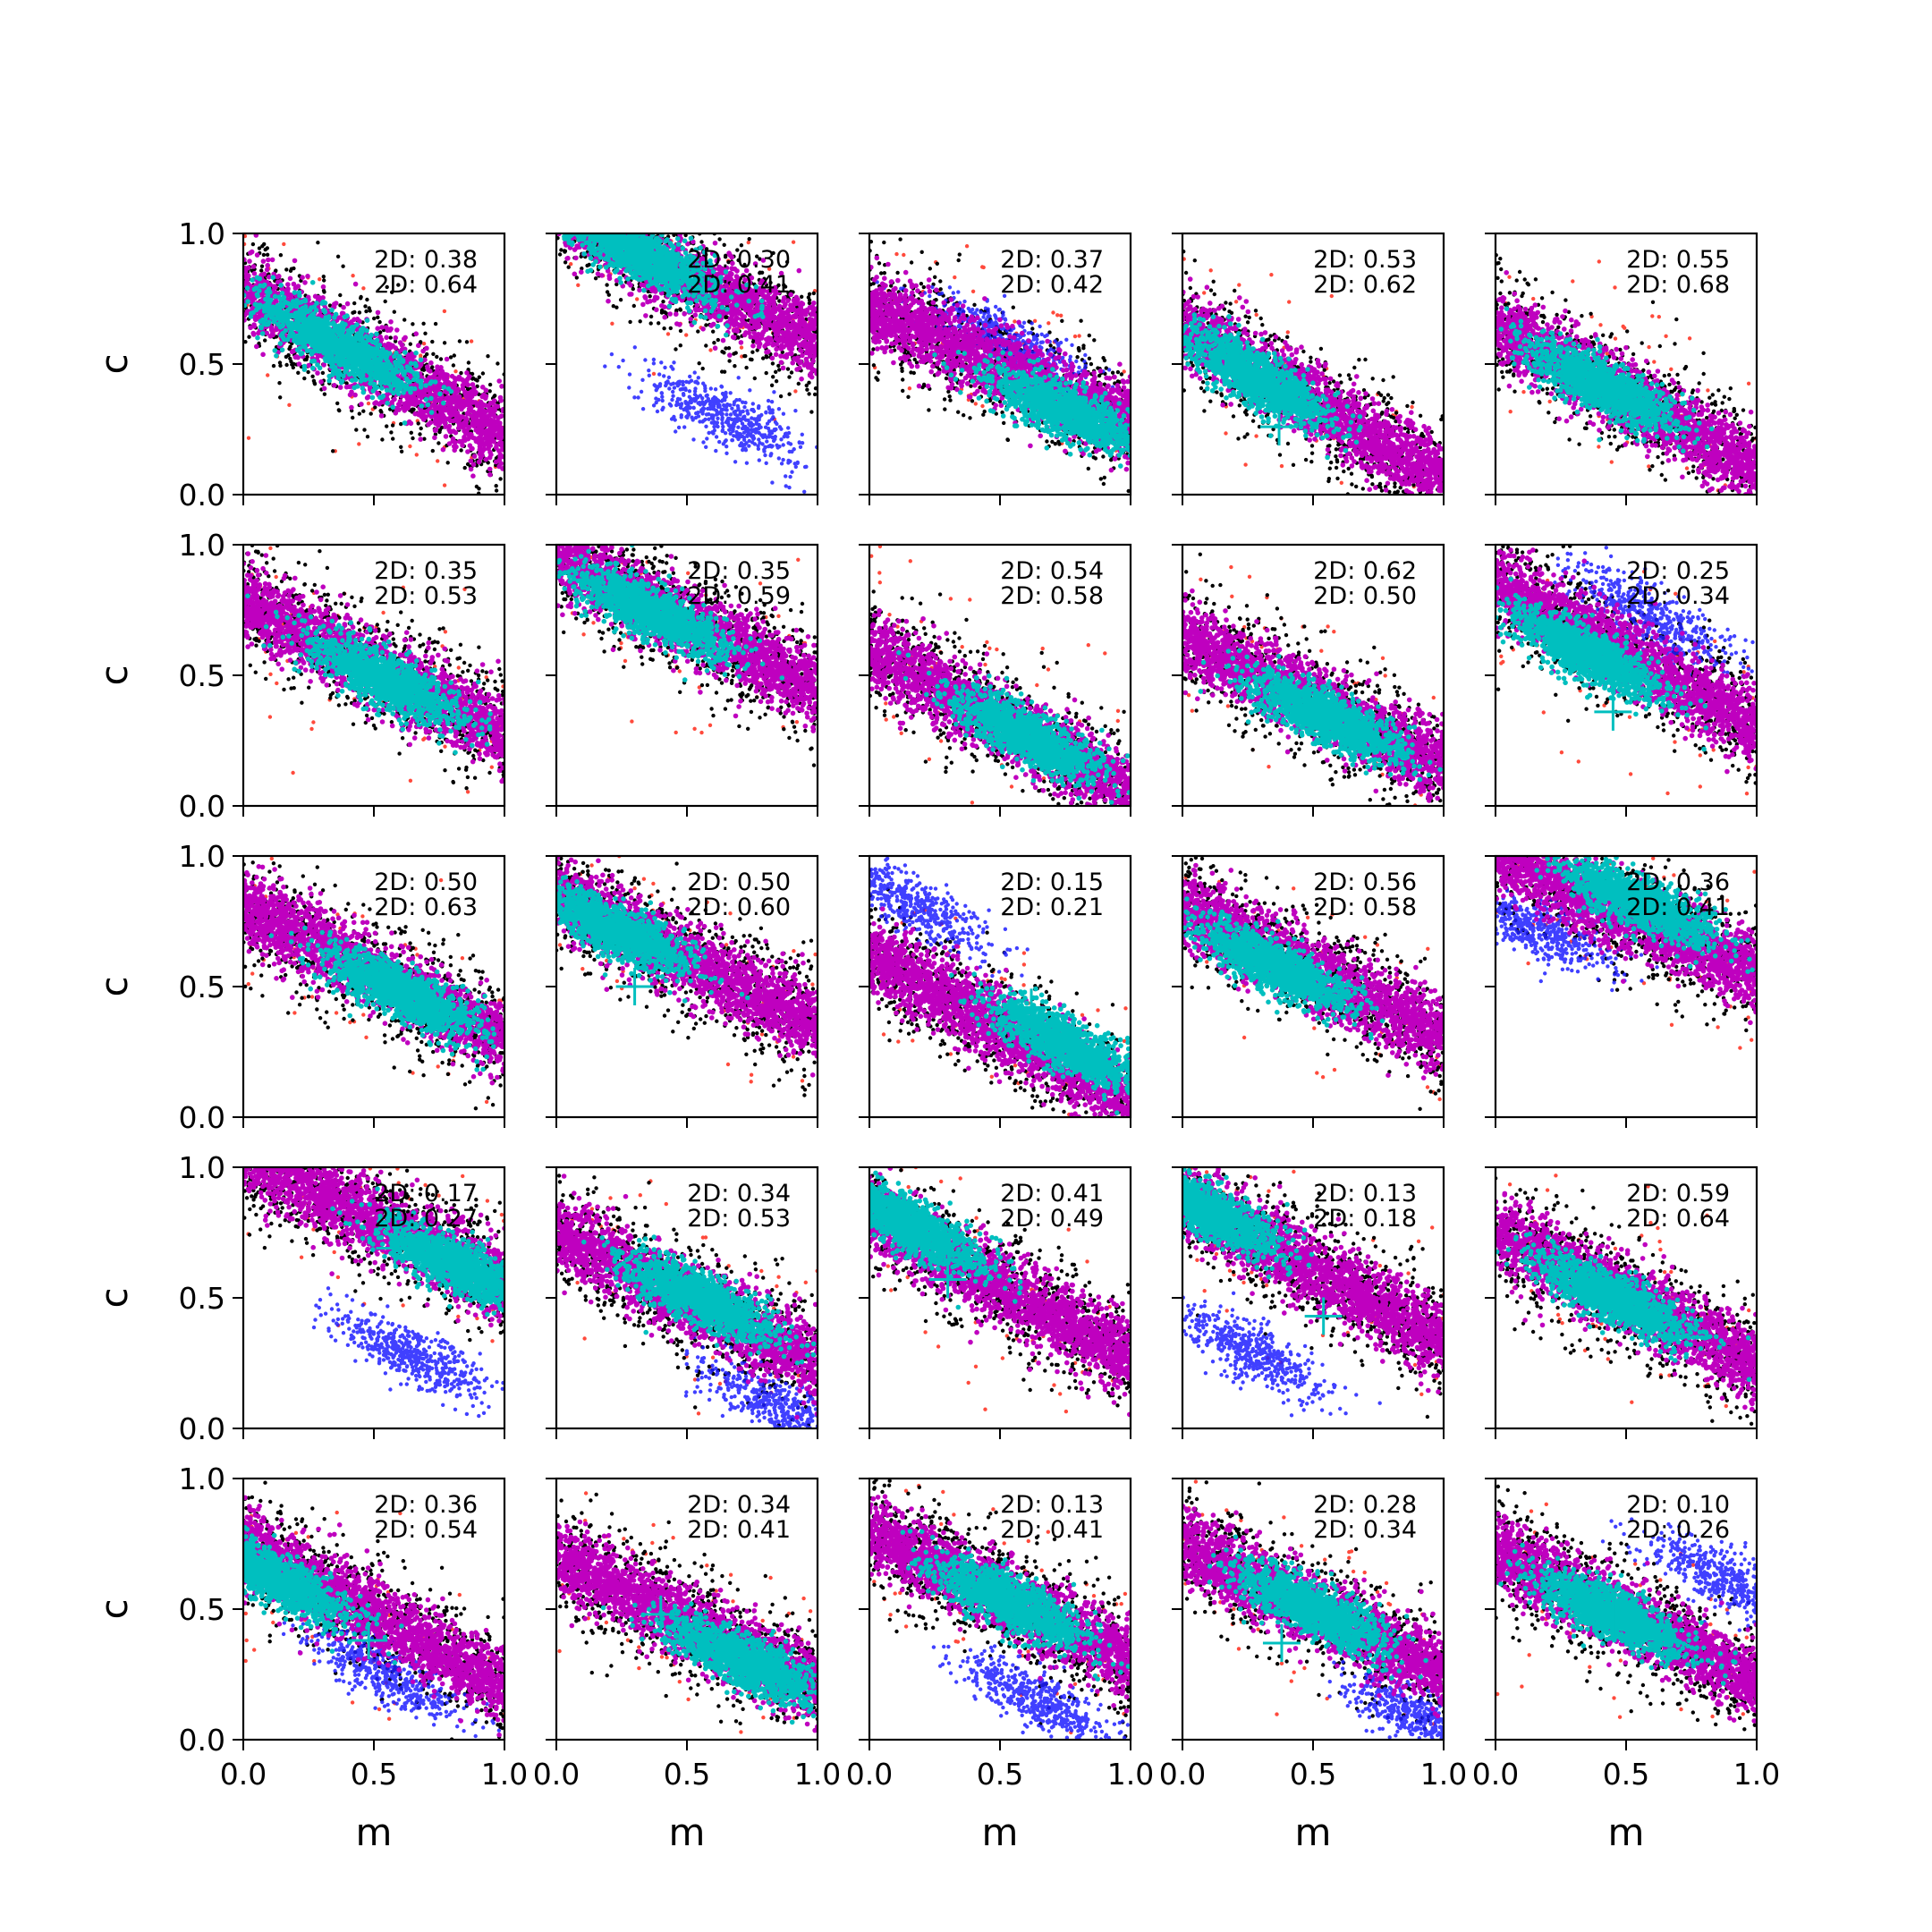 The height and width of the screenshot is (1932, 1932). What do you see at coordinates (1678, 1530) in the screenshot?
I see `annotation-line-2: 2D: 0.26` at bounding box center [1678, 1530].